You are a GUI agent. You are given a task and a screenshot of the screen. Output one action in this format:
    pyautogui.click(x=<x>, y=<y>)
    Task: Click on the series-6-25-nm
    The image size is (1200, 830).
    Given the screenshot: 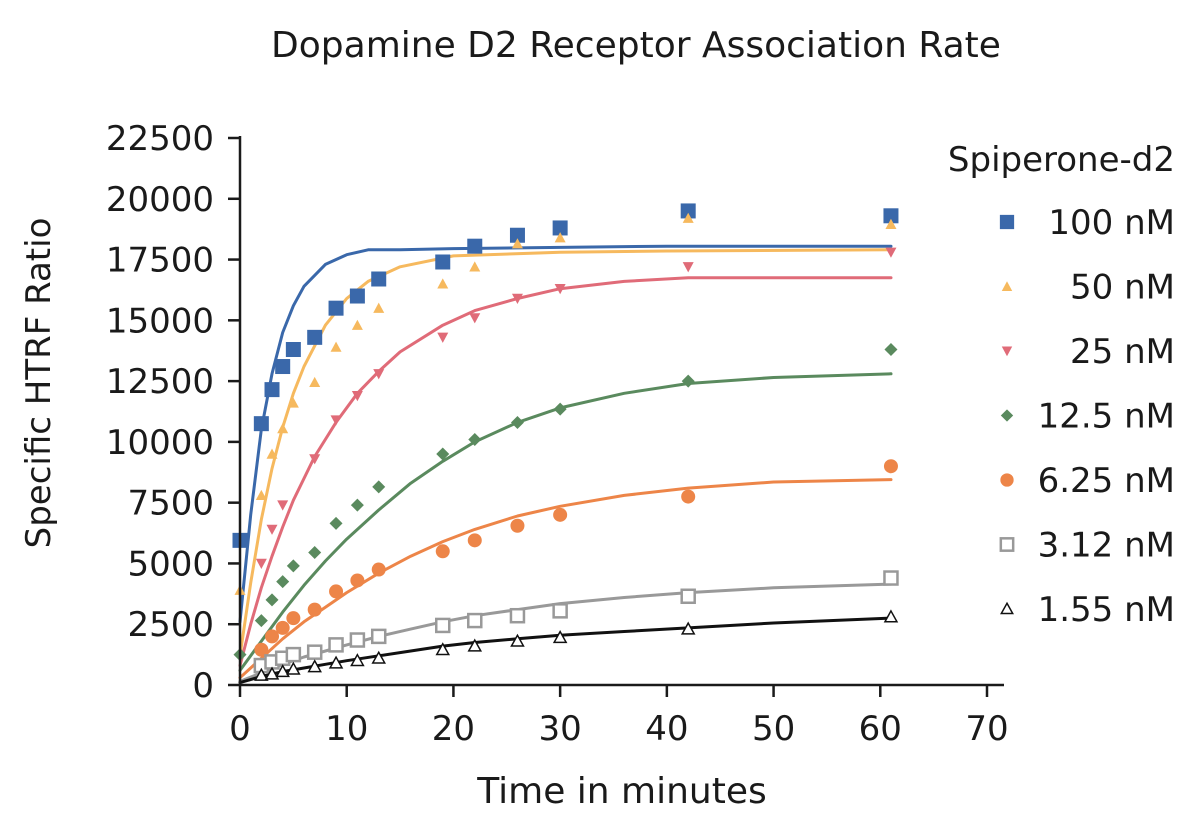 What is the action you would take?
    pyautogui.click(x=565, y=579)
    